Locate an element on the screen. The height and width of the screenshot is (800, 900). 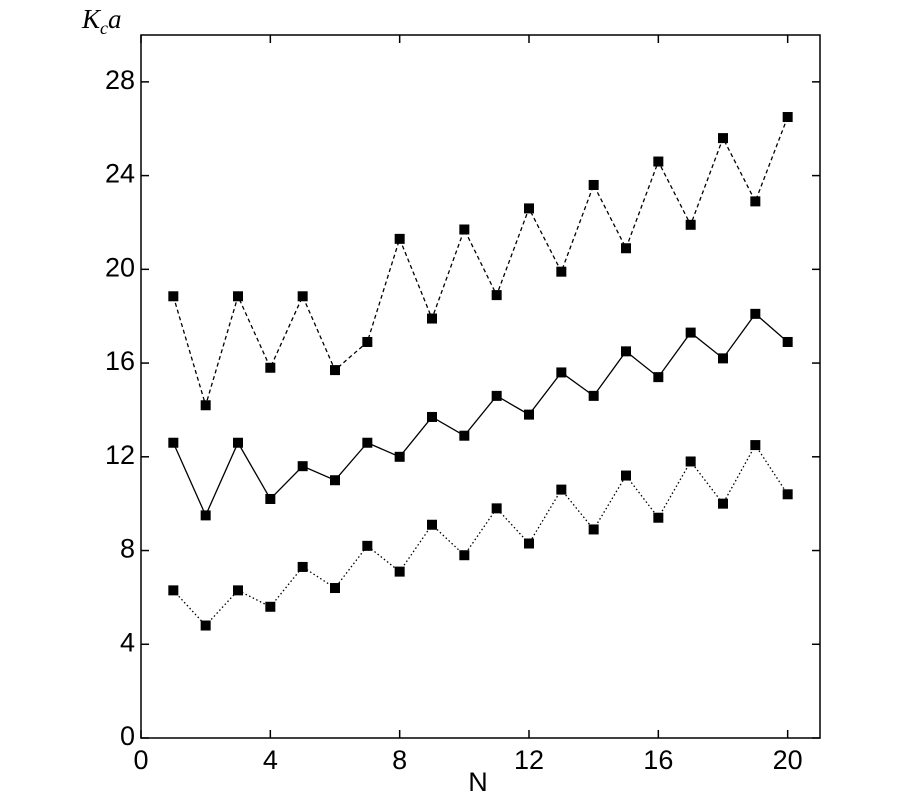
x-tick-label: 0 is located at coordinates (140, 760).